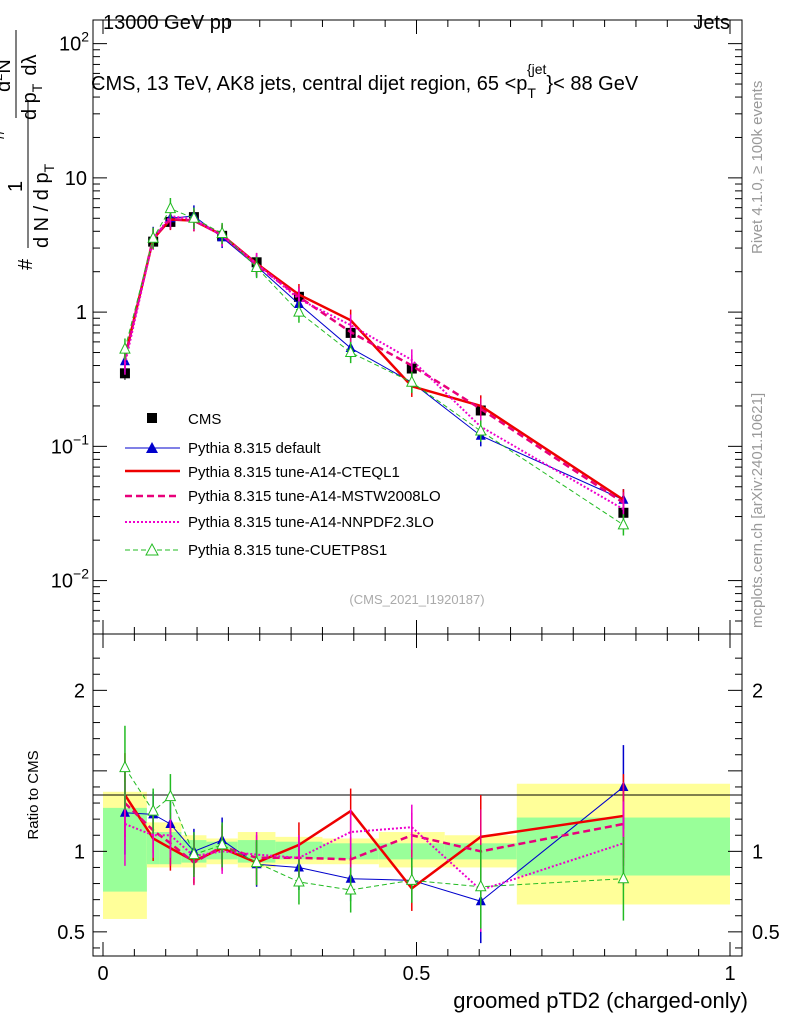  I want to click on ylabel-num-exp: 2, so click(2, 77).